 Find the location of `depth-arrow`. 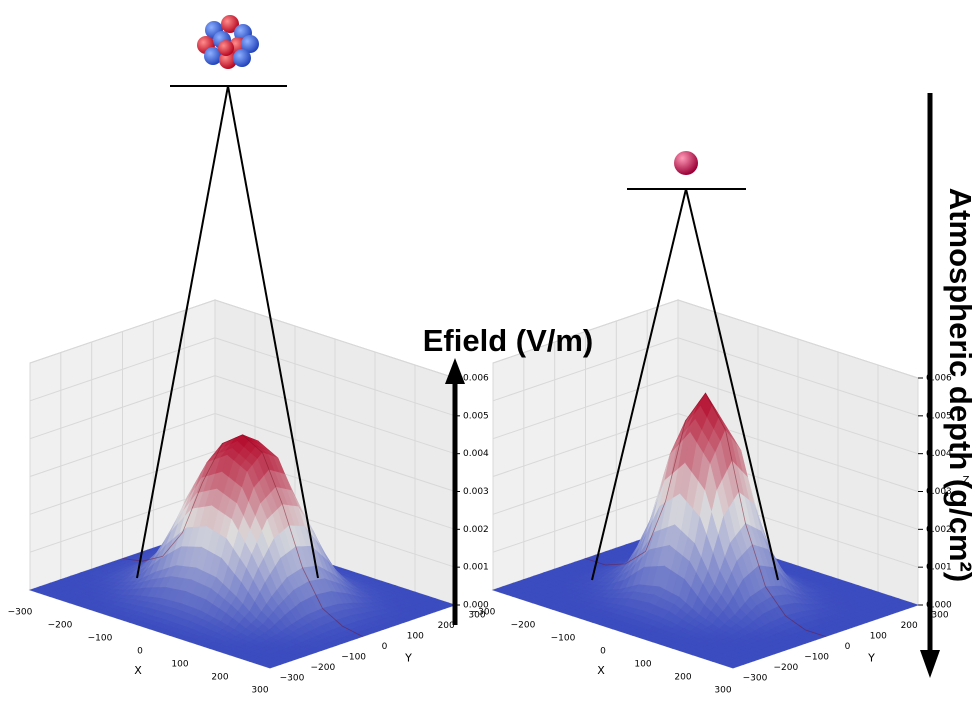

depth-arrow is located at coordinates (930, 385).